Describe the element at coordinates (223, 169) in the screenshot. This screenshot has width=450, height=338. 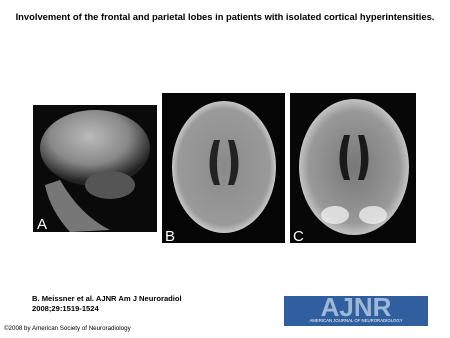
I see `panel-b: B` at that location.